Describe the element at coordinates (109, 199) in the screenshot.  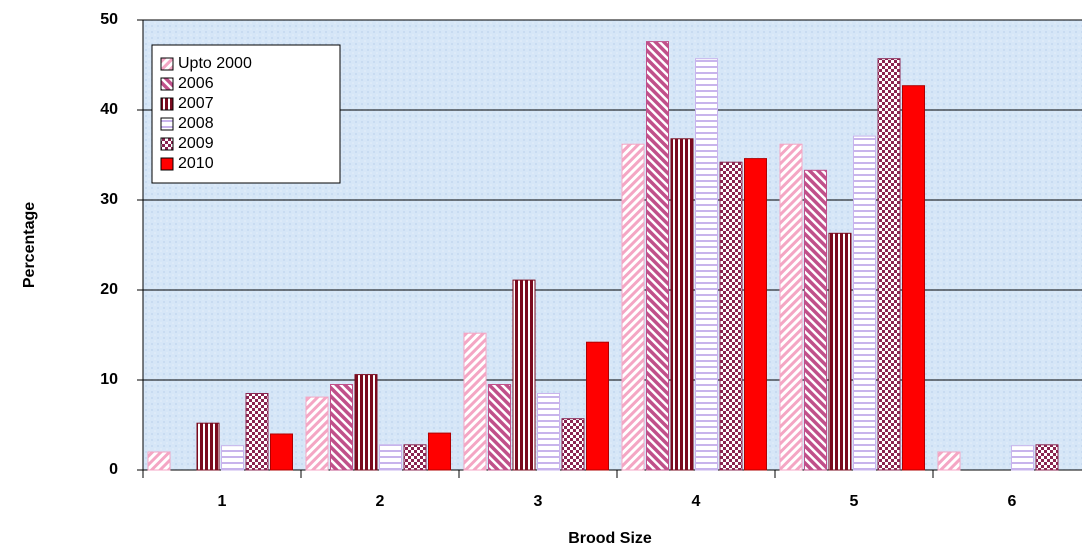
I see `y-tick-label: 30` at that location.